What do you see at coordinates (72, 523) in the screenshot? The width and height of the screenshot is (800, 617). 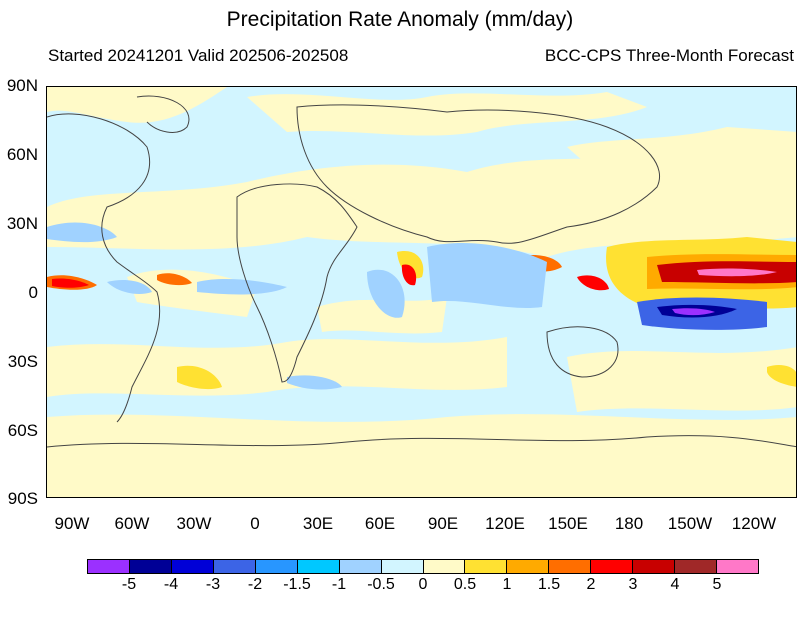 I see `lon-label-90w: 90W` at bounding box center [72, 523].